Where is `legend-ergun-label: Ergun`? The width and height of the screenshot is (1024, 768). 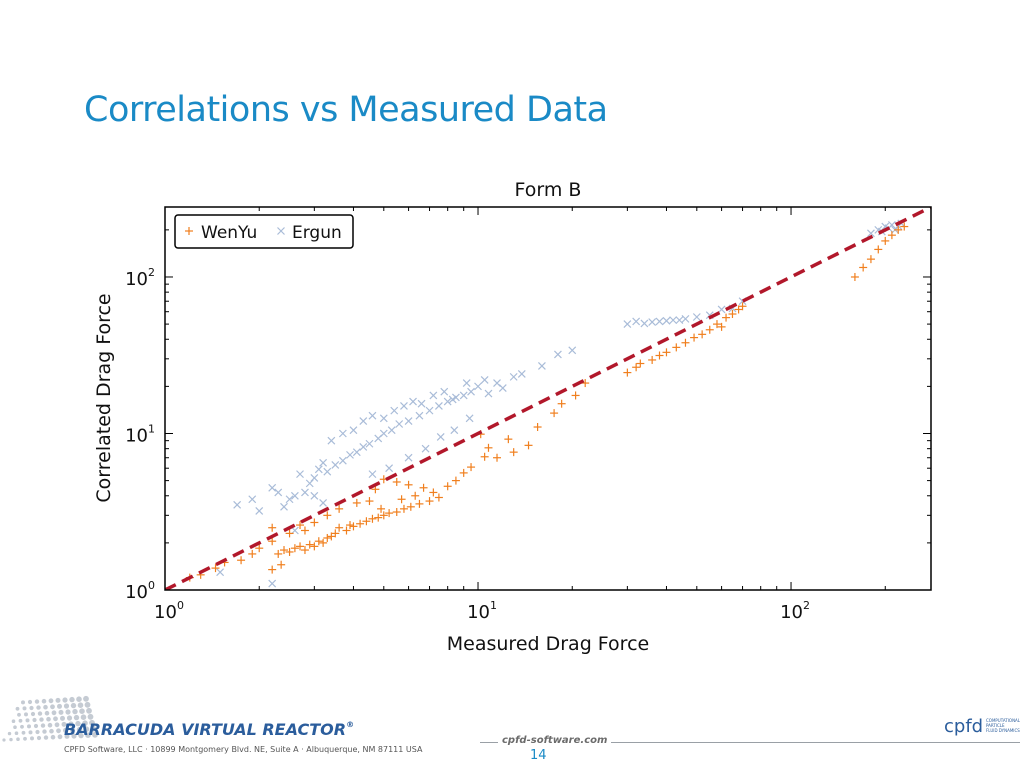 legend-ergun-label: Ergun is located at coordinates (317, 233).